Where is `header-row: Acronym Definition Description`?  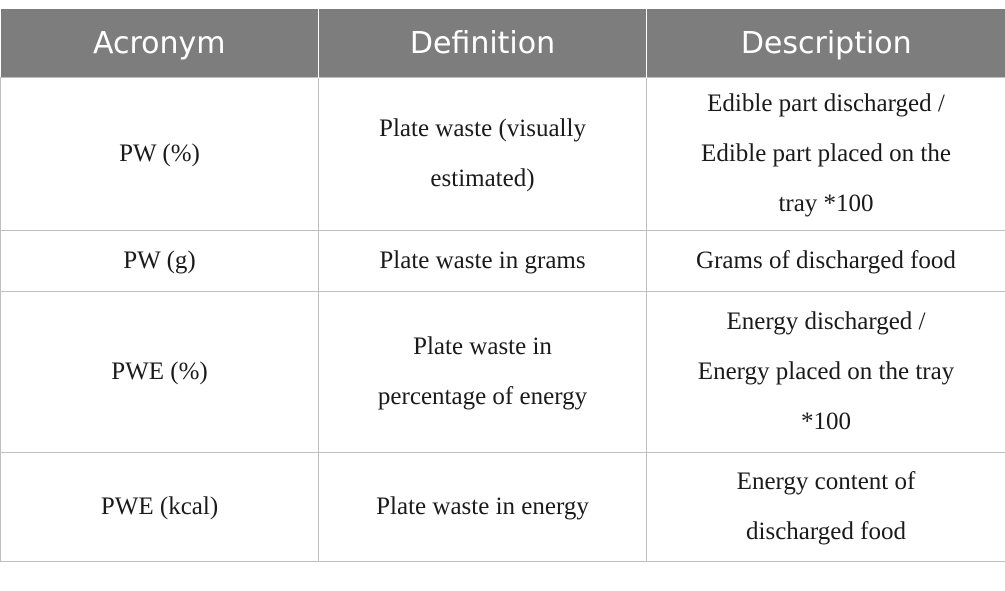 header-row: Acronym Definition Description is located at coordinates (502, 43).